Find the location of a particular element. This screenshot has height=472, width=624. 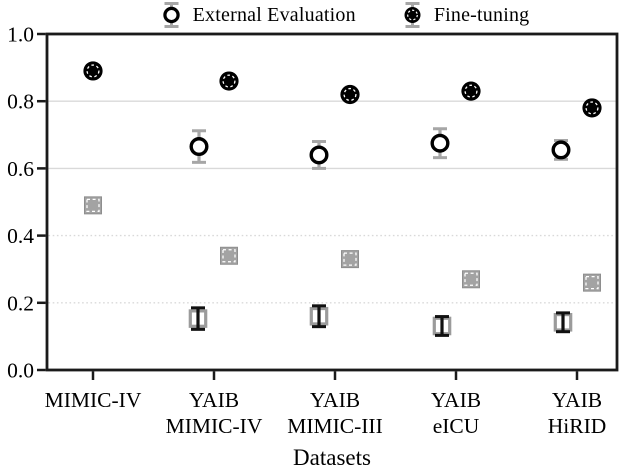

legend-item-fine-tuning: Fine-tuning is located at coordinates (466, 15).